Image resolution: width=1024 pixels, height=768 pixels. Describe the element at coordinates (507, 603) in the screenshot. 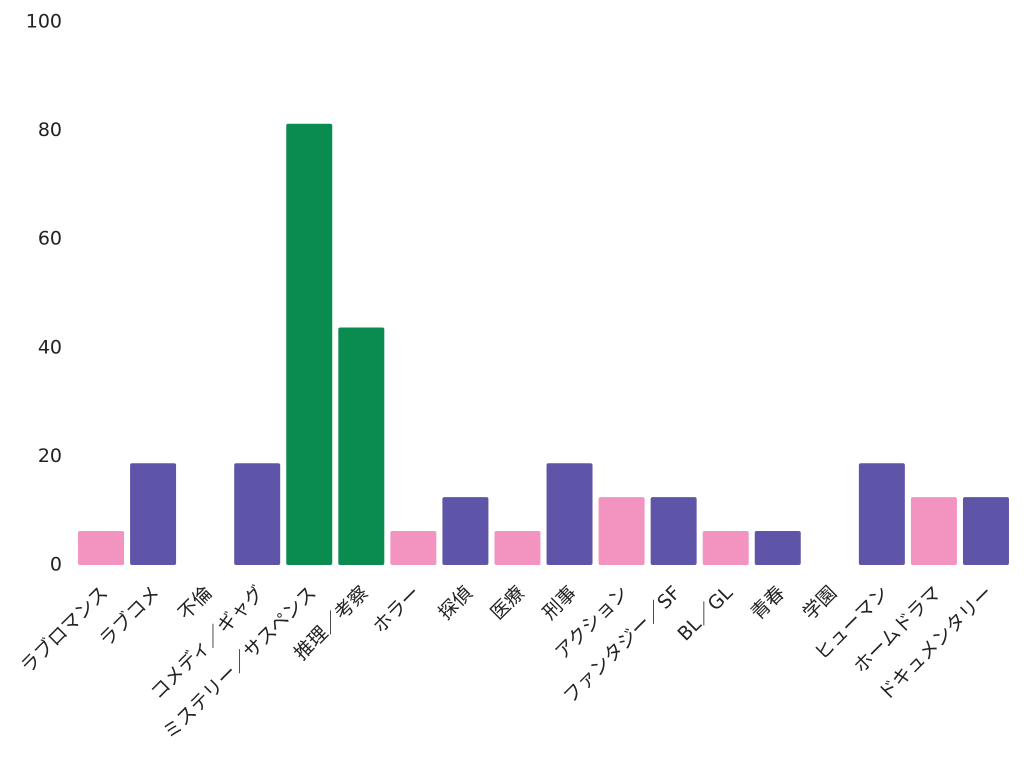

I see `x-category-label: 医療` at that location.